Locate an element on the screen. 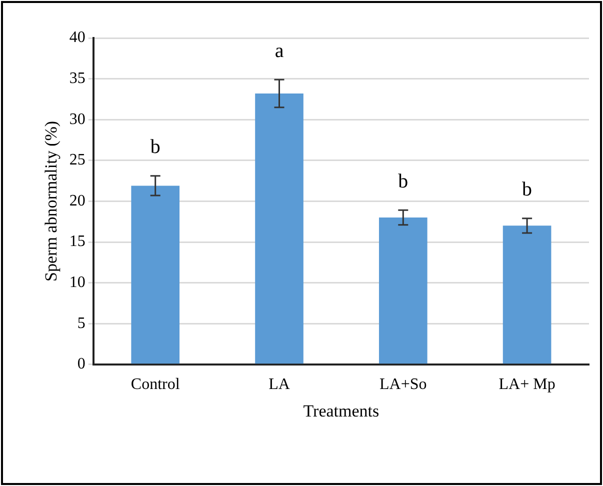 This screenshot has height=486, width=603. y-tick-label: 40 is located at coordinates (77, 37).